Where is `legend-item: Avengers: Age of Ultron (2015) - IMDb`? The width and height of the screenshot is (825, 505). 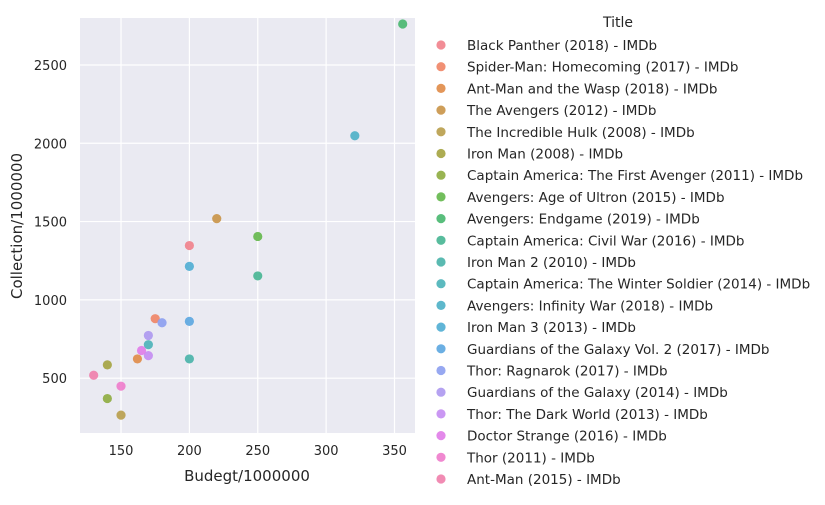
legend-item: Avengers: Age of Ultron (2015) - IMDb is located at coordinates (580, 198).